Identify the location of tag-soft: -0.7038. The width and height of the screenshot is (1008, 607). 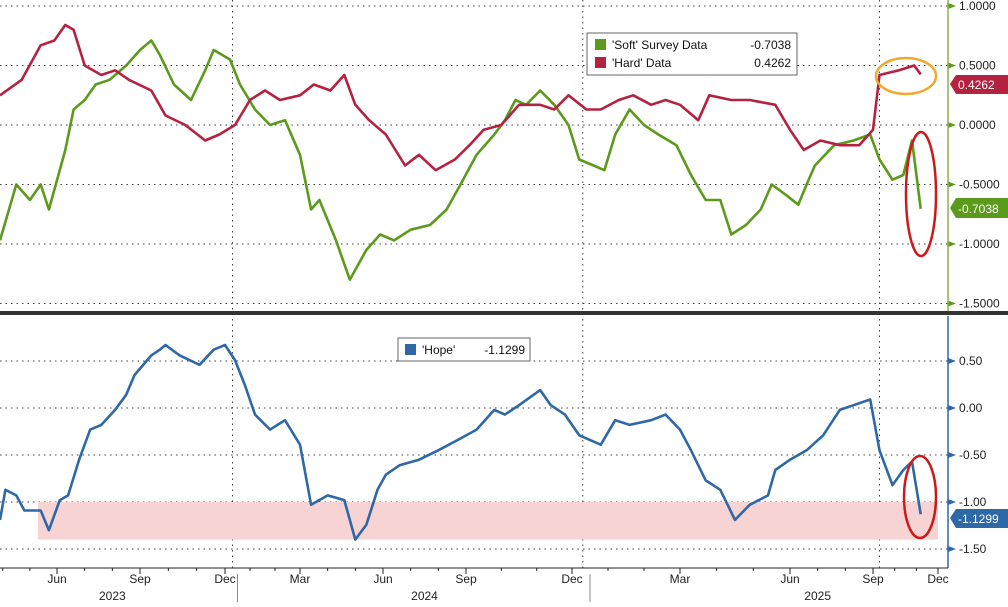
(979, 208).